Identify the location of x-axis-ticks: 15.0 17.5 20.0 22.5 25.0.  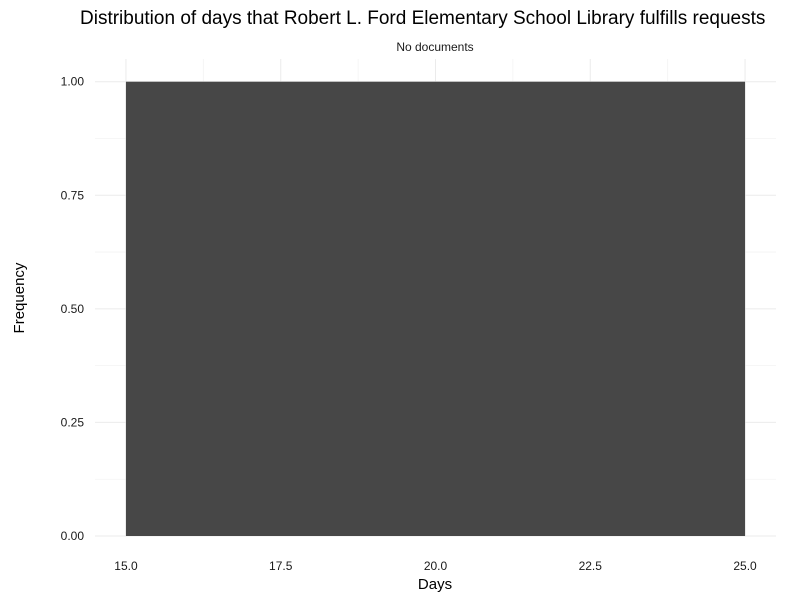
(435, 566).